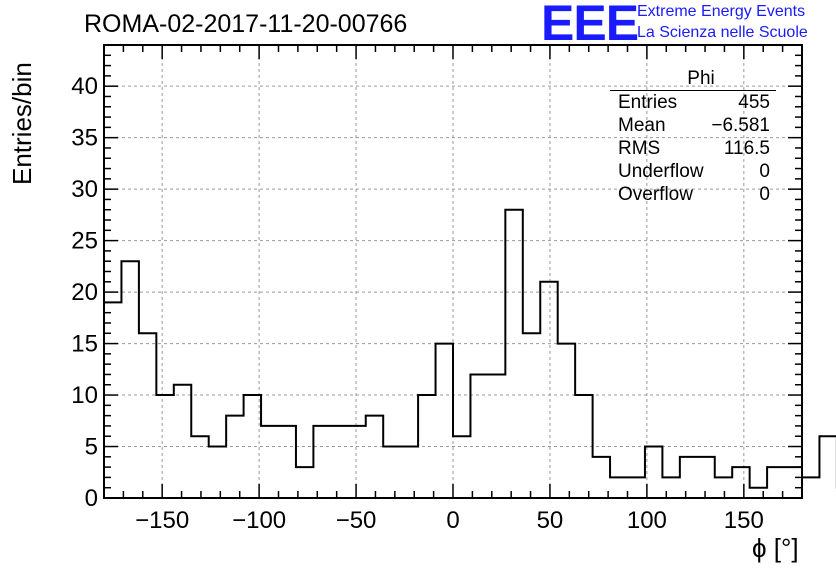 This screenshot has width=836, height=572. I want to click on y-tick-label: 25, so click(84, 241).